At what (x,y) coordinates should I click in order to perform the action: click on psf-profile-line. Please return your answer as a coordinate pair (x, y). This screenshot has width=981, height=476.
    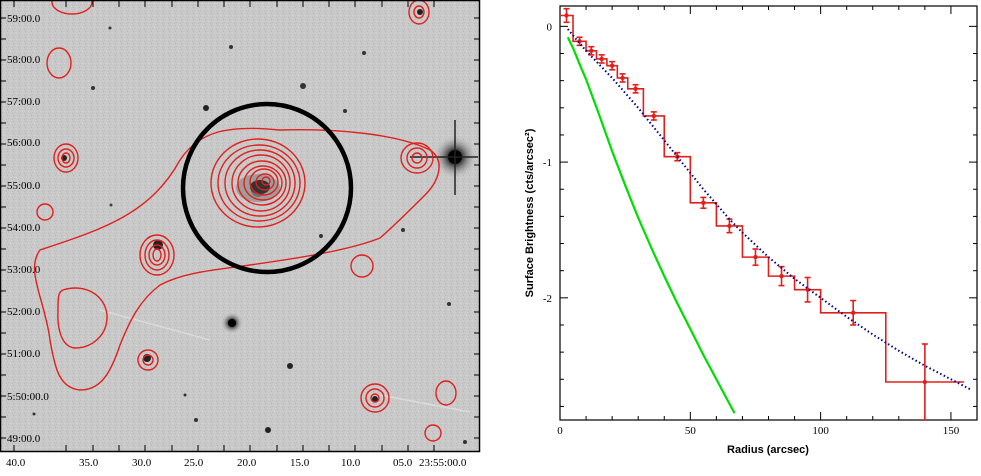
    Looking at the image, I should click on (651, 225).